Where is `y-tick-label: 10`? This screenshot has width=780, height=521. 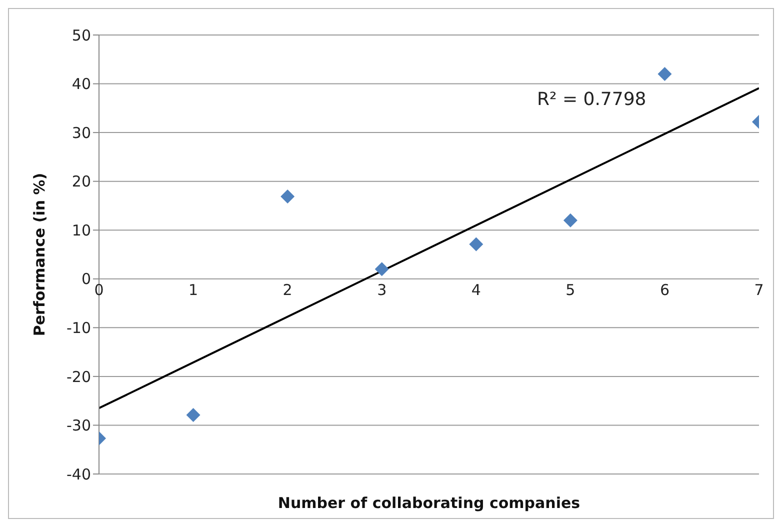
y-tick-label: 10 is located at coordinates (81, 230).